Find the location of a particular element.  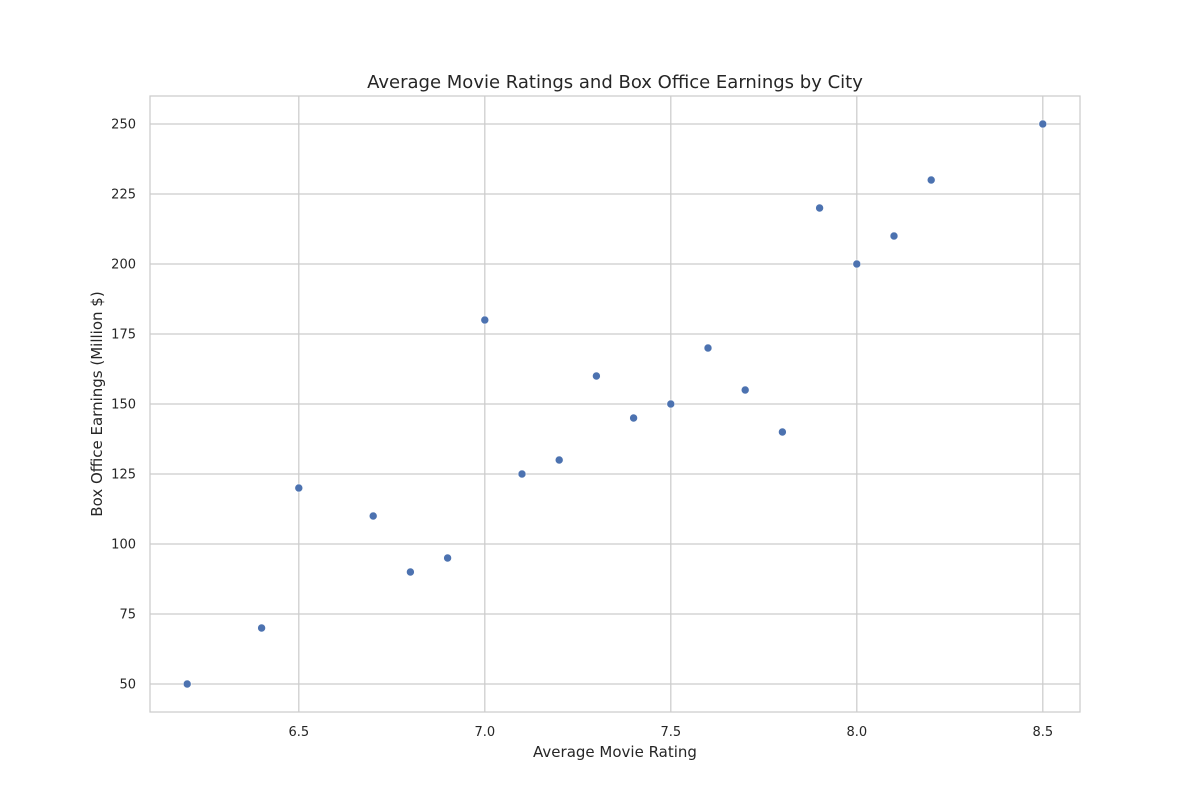

x-axis-label: Average Movie Rating is located at coordinates (615, 752).